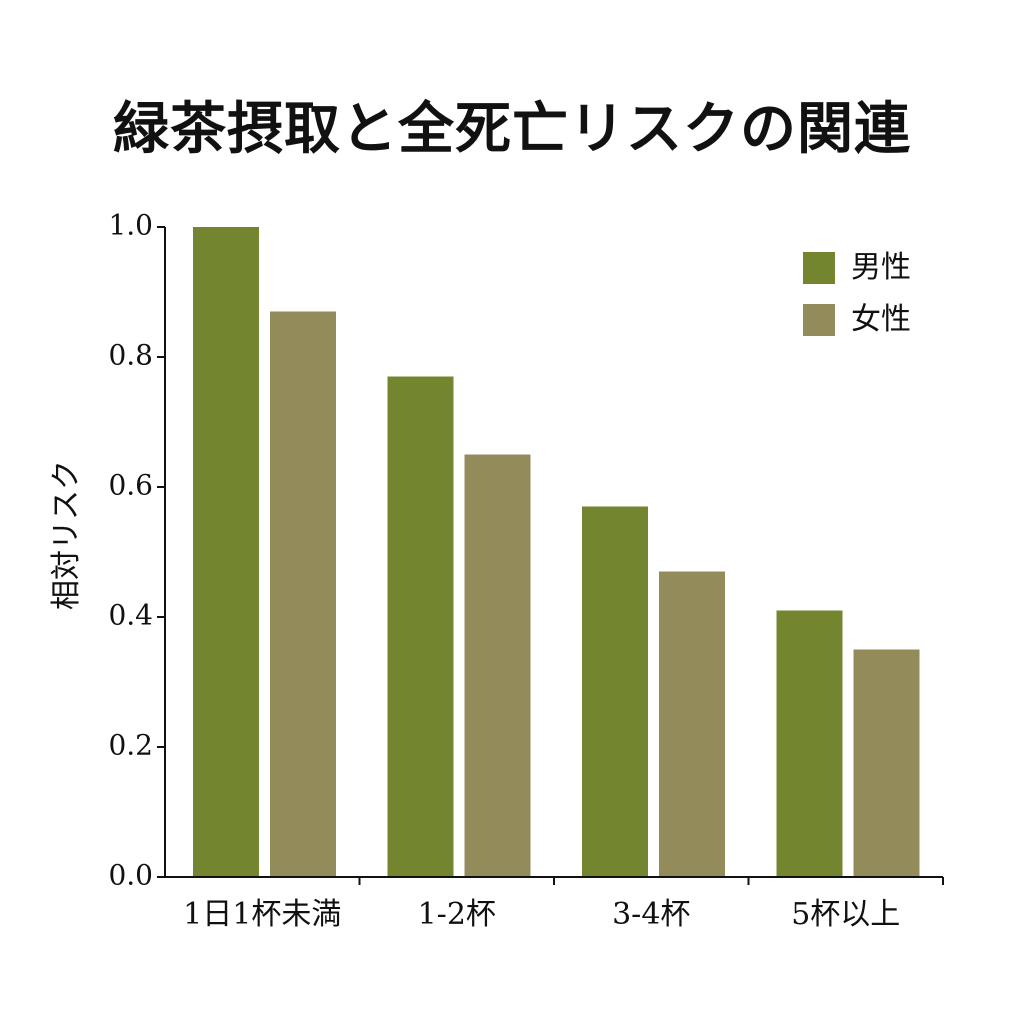 This screenshot has height=1024, width=1024. Describe the element at coordinates (130, 355) in the screenshot. I see `y-tick-label: 0.8` at that location.